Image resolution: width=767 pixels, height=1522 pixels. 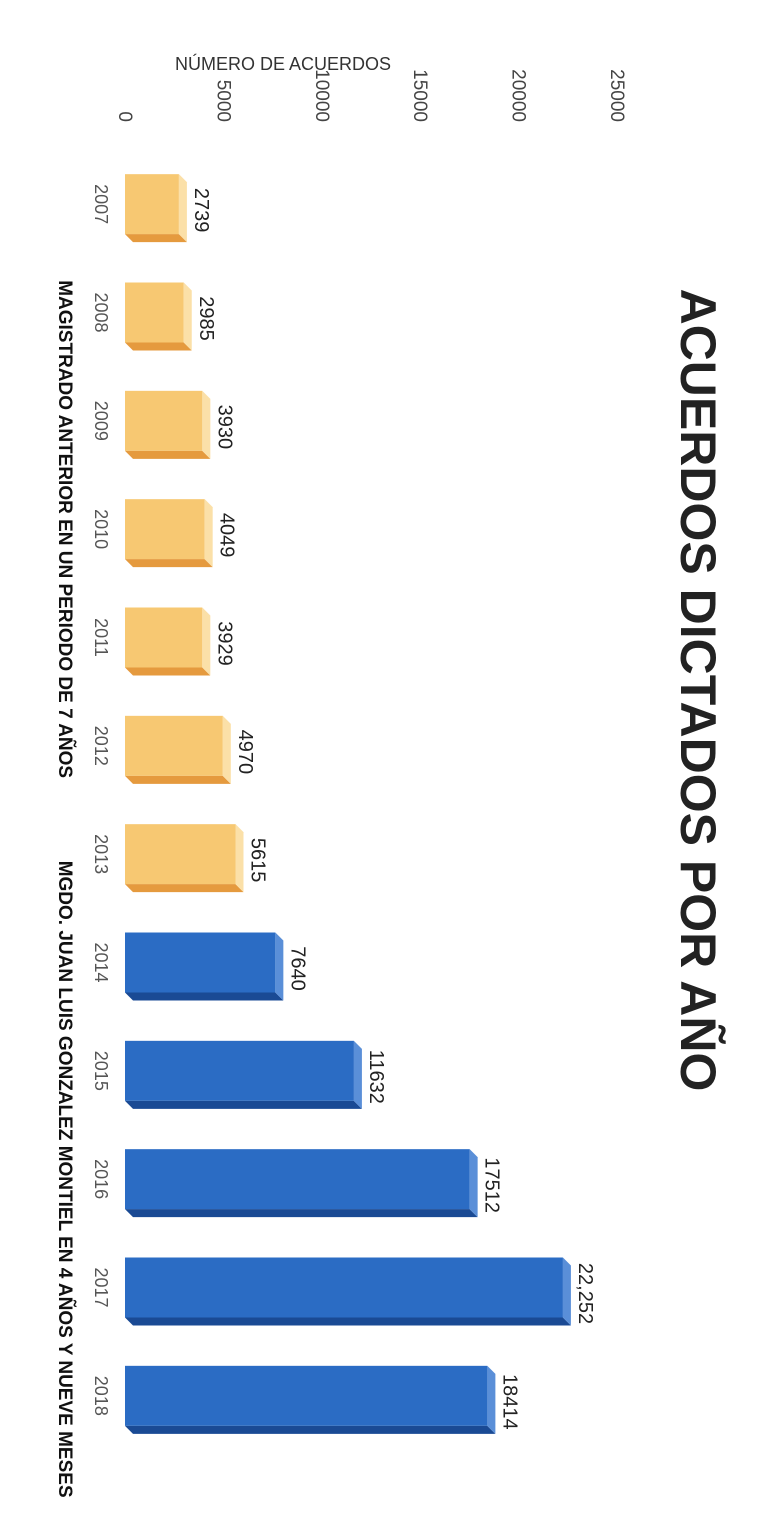 I want to click on data-label: 17512, so click(x=492, y=1185).